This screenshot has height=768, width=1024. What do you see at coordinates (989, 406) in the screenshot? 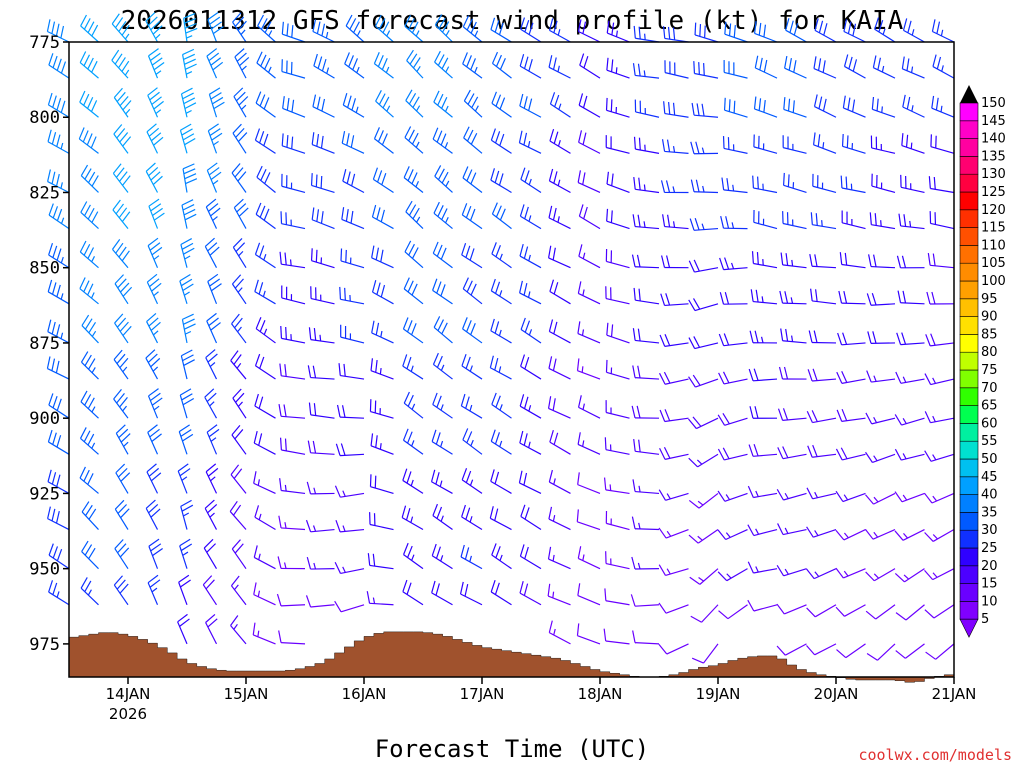
I see `colorbar-label: 65` at bounding box center [989, 406].